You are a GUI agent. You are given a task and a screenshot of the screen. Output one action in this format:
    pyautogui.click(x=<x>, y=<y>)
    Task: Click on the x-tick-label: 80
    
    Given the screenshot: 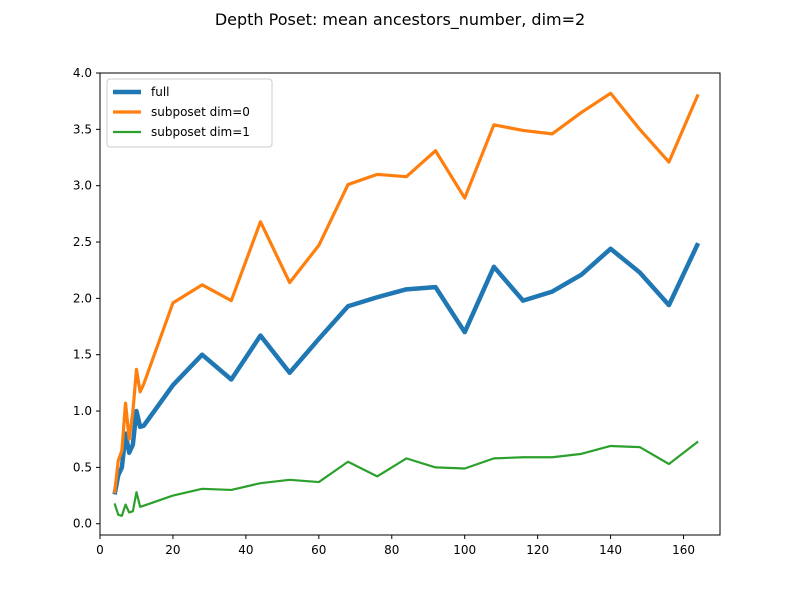 What is the action you would take?
    pyautogui.click(x=391, y=550)
    